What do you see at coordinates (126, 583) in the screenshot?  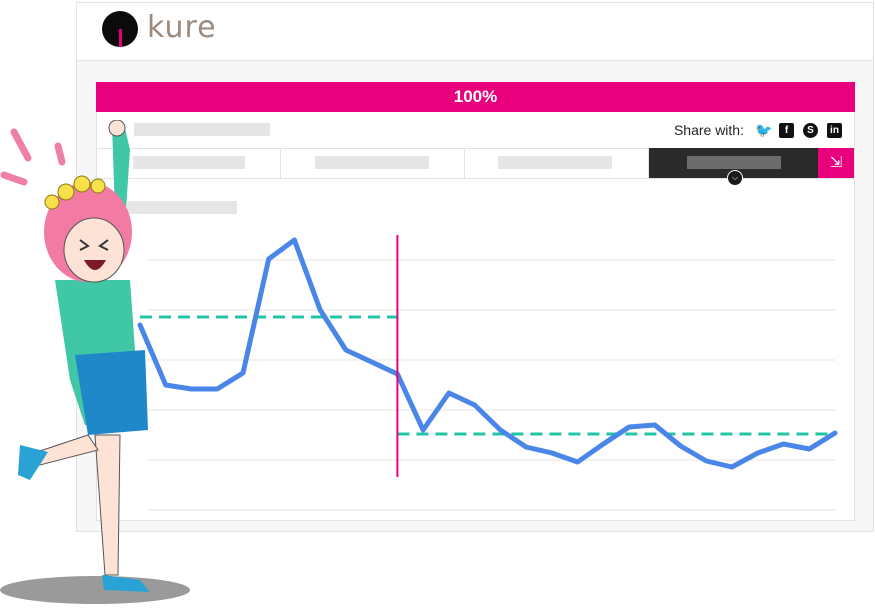 I see `mascot-sandal-right` at bounding box center [126, 583].